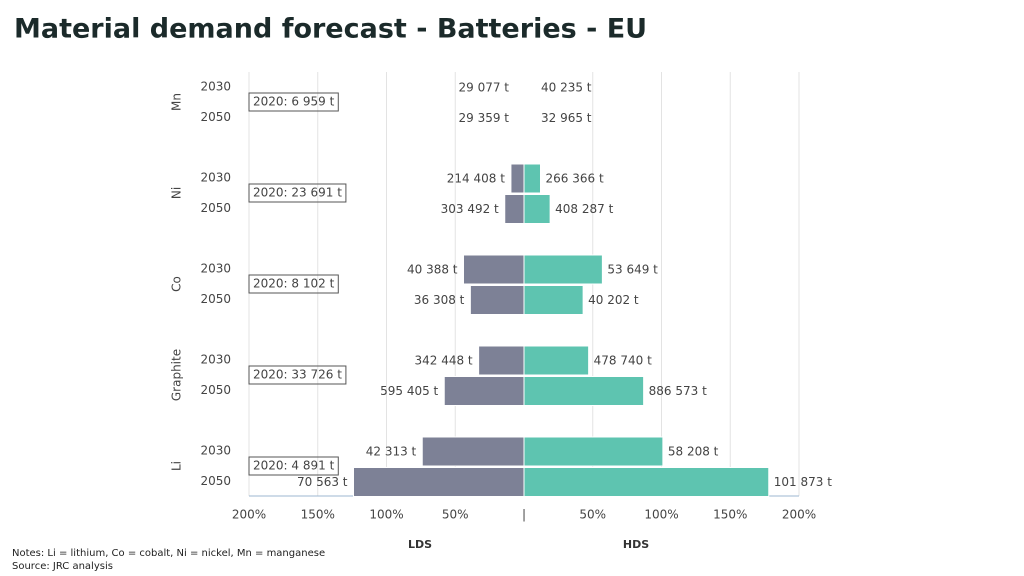 The image size is (1024, 576). I want to click on baseline-label: 2020: 4 891 t, so click(294, 466).